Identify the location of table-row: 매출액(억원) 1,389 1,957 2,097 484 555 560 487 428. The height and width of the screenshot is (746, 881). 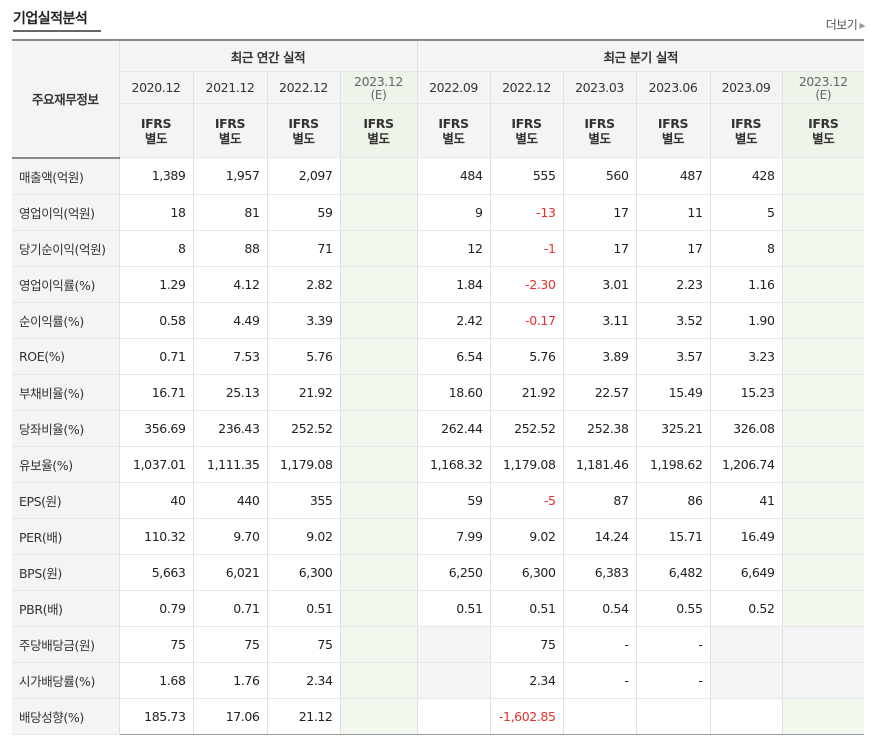
(438, 175).